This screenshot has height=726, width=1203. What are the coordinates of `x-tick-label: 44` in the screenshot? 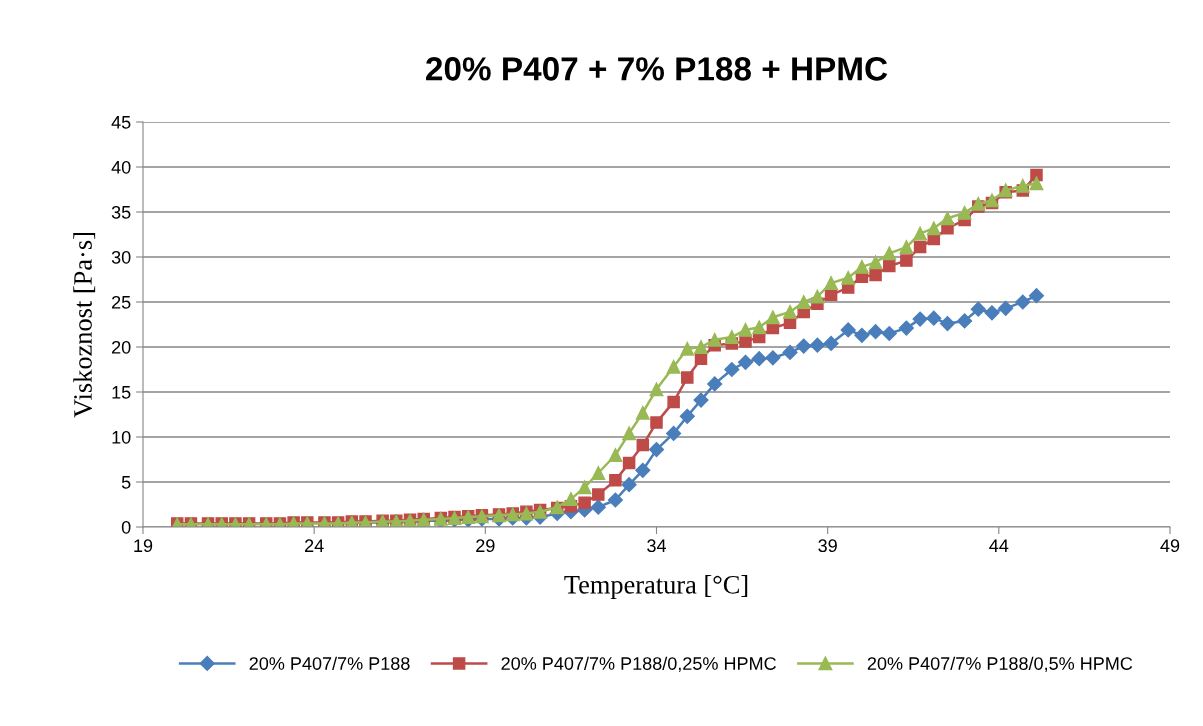 It's located at (999, 545).